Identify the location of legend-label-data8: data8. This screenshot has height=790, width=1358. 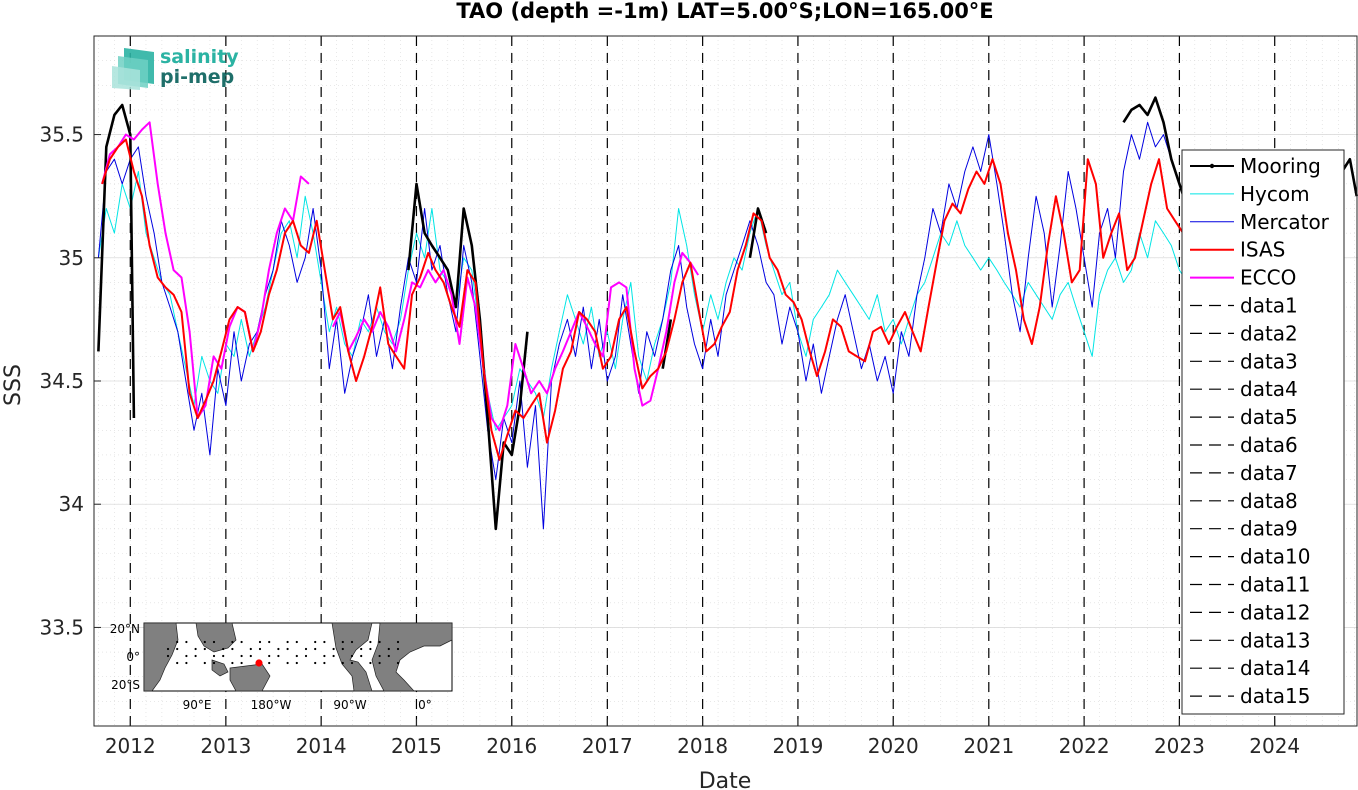
(1269, 501).